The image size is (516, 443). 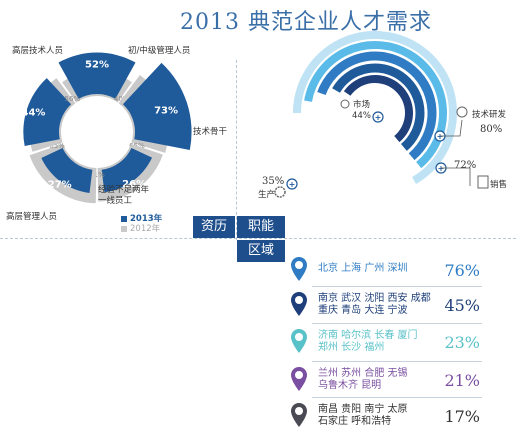 I want to click on region-percent-1: 45%, so click(x=462, y=305).